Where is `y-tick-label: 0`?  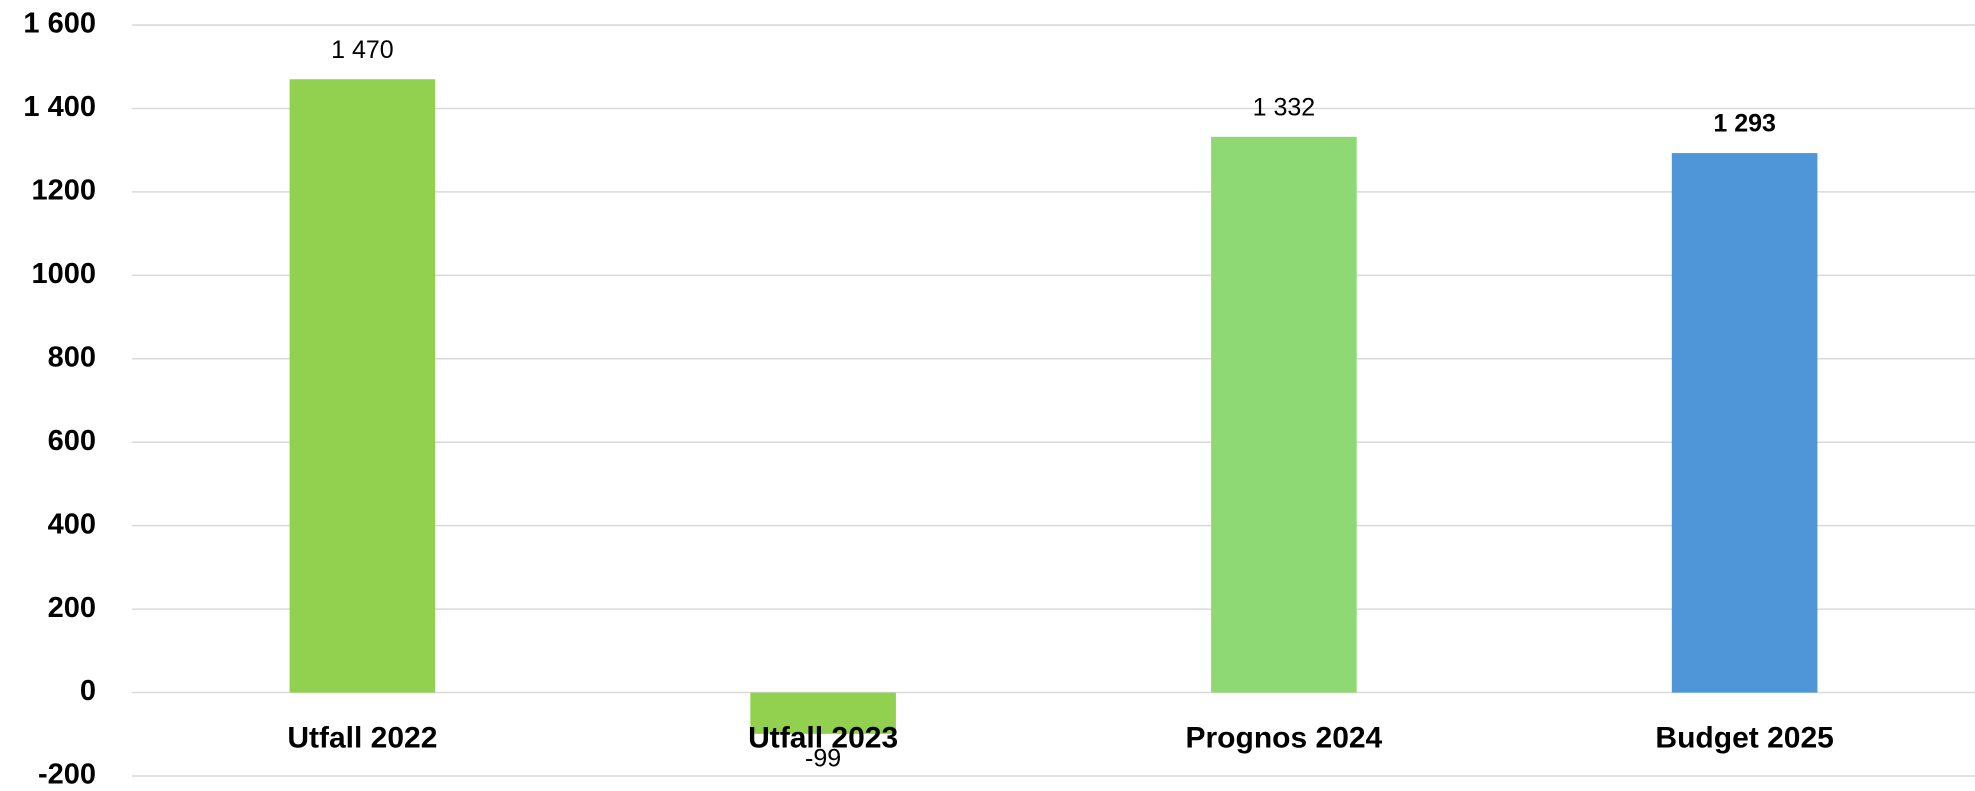
y-tick-label: 0 is located at coordinates (88, 691).